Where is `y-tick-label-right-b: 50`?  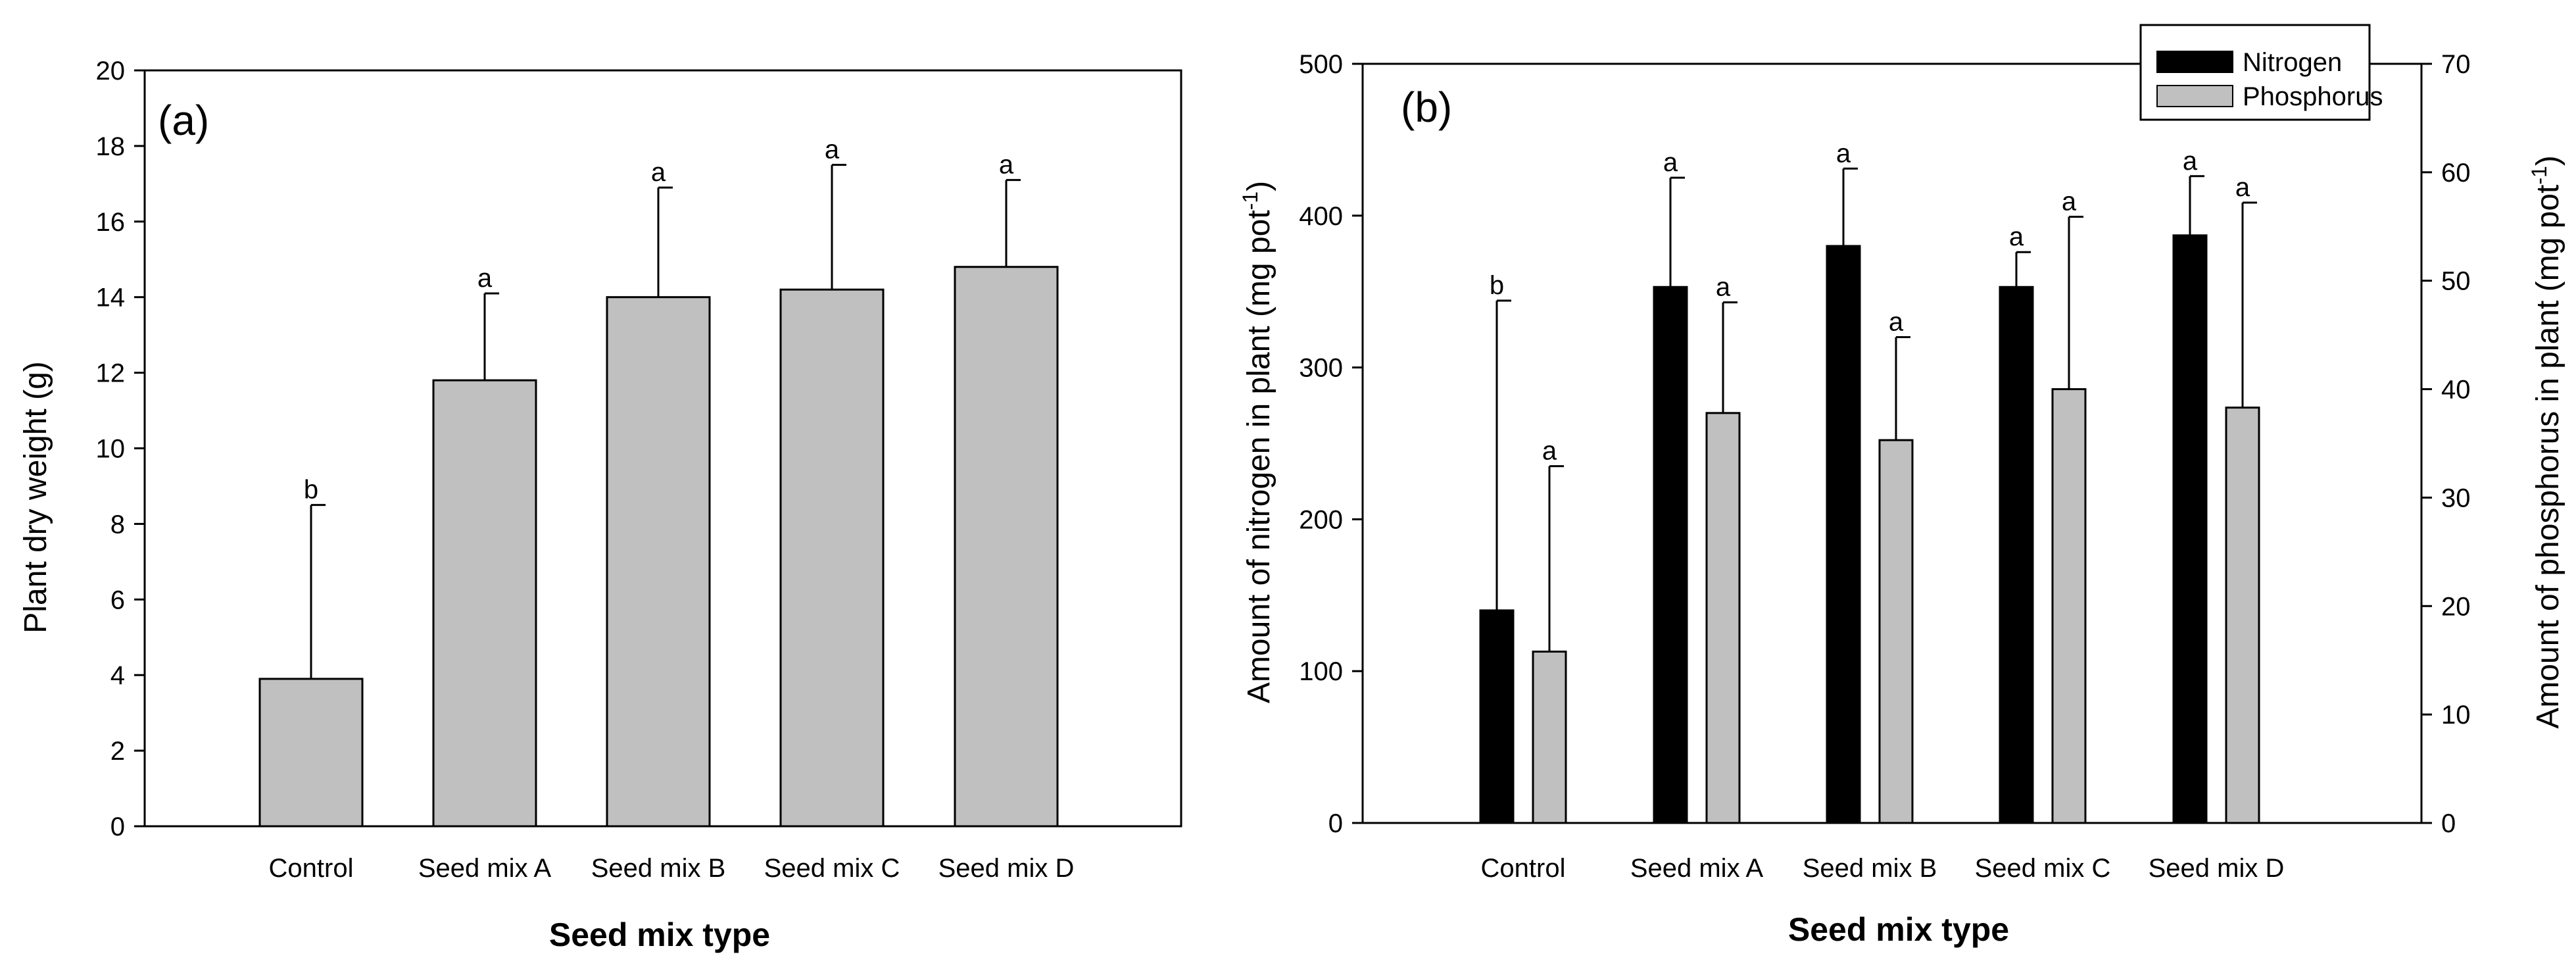
y-tick-label-right-b: 50 is located at coordinates (2456, 281).